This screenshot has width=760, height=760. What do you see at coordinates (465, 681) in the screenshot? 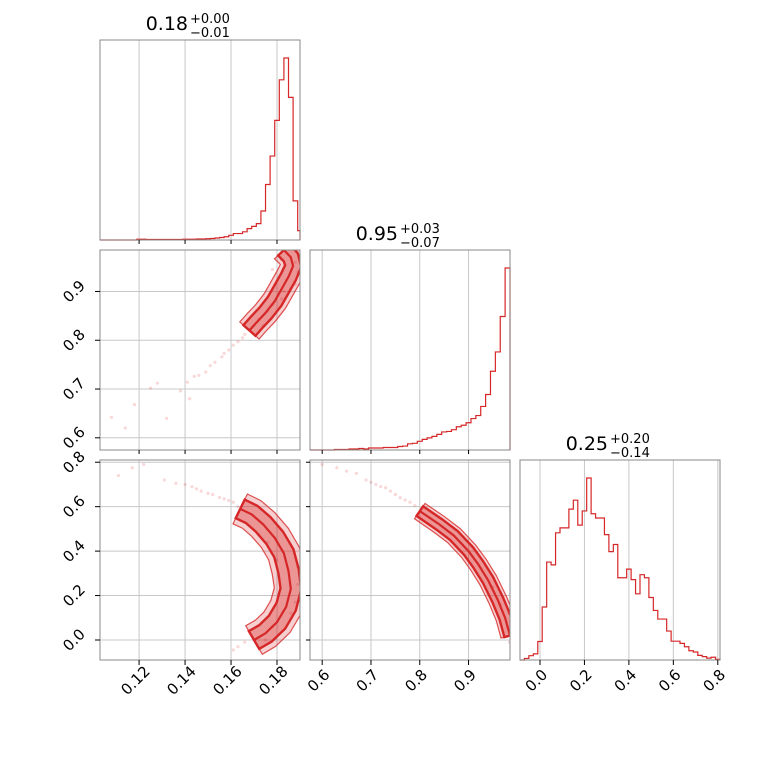
I see `x-tick-label: 0.9` at bounding box center [465, 681].